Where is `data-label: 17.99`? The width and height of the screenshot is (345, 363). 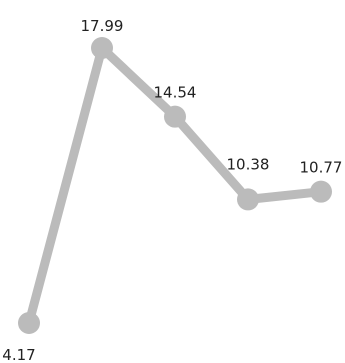
data-label: 17.99 is located at coordinates (102, 26).